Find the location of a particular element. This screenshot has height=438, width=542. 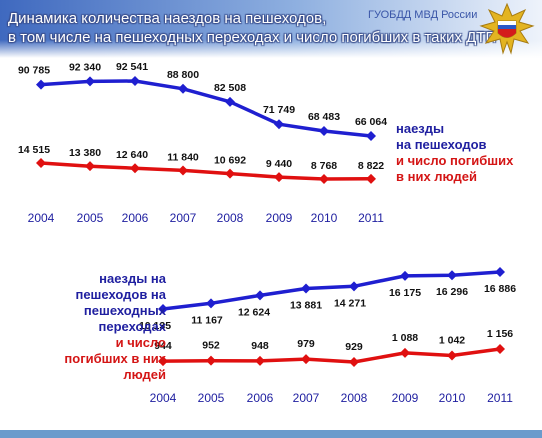

legend-bottom-blue-line-3: пешеходных is located at coordinates (124, 310).